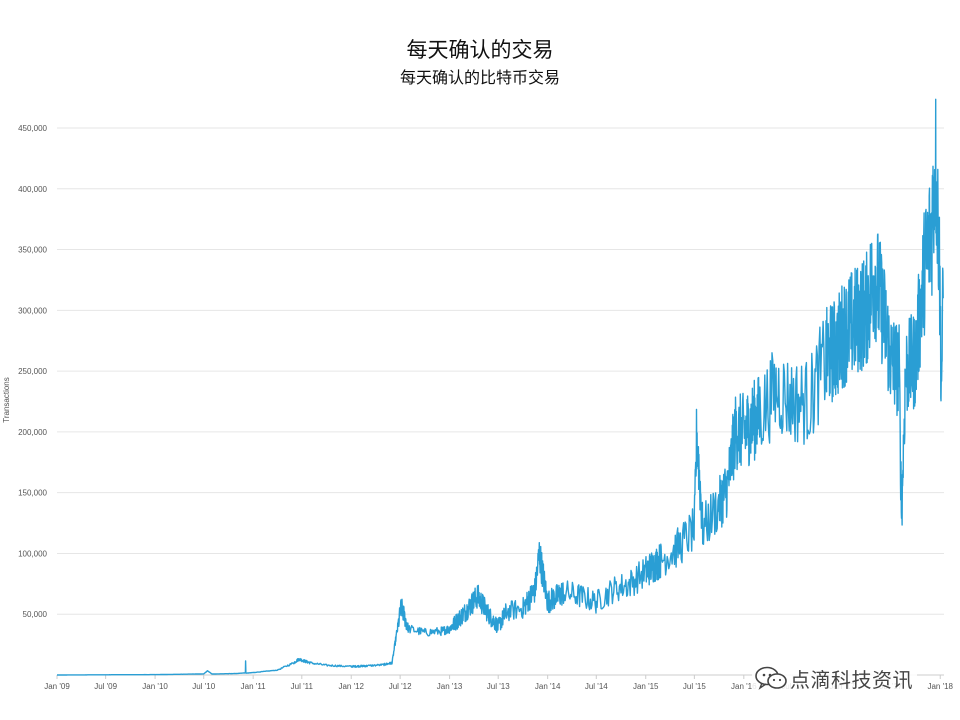 This screenshot has height=720, width=960. What do you see at coordinates (940, 686) in the screenshot?
I see `x-tick-label: Jan '18` at bounding box center [940, 686].